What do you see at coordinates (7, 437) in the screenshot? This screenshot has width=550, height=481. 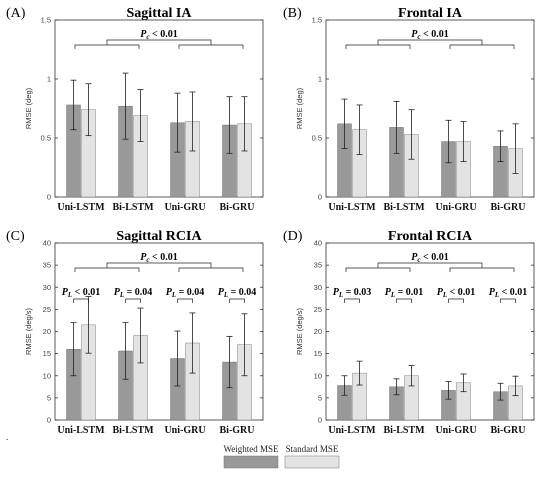 I see `footnote: .` at bounding box center [7, 437].